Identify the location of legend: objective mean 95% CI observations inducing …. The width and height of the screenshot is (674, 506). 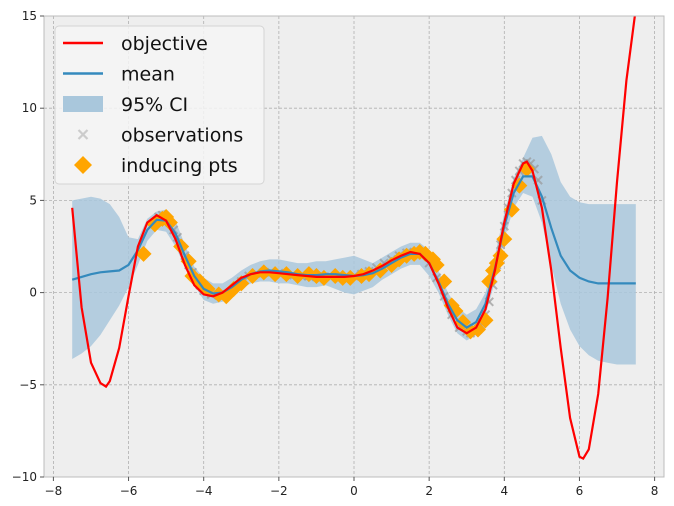
(159, 105).